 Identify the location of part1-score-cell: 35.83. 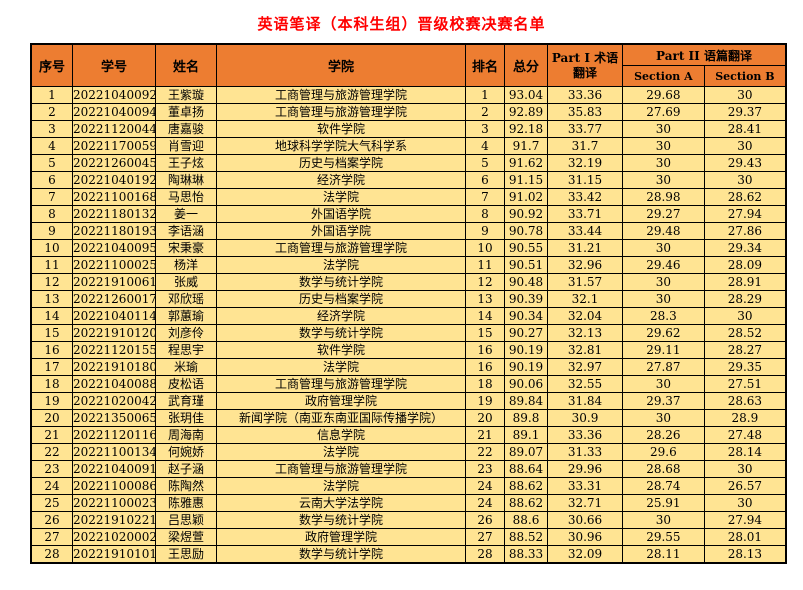
(585, 112).